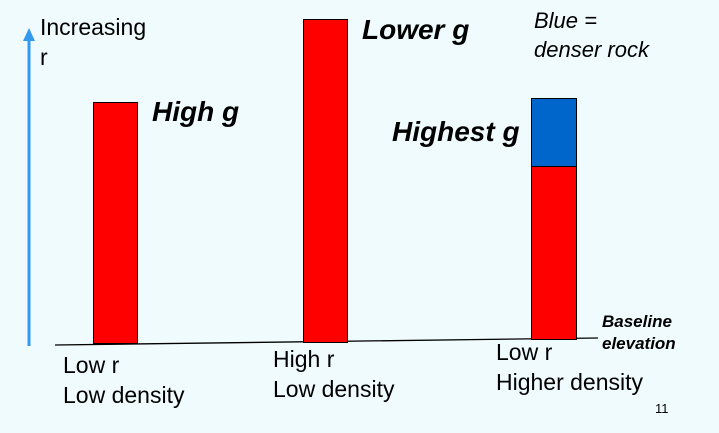 Image resolution: width=719 pixels, height=433 pixels. I want to click on column-2-category: High r Low density, so click(334, 374).